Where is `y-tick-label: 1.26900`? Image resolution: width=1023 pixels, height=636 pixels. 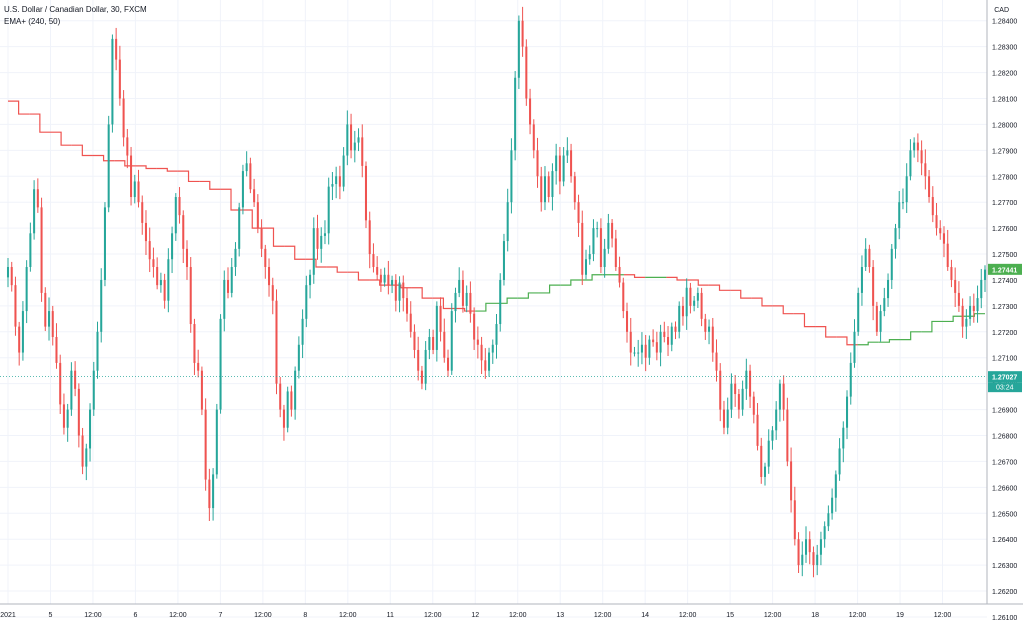 y-tick-label: 1.26900 is located at coordinates (1004, 411).